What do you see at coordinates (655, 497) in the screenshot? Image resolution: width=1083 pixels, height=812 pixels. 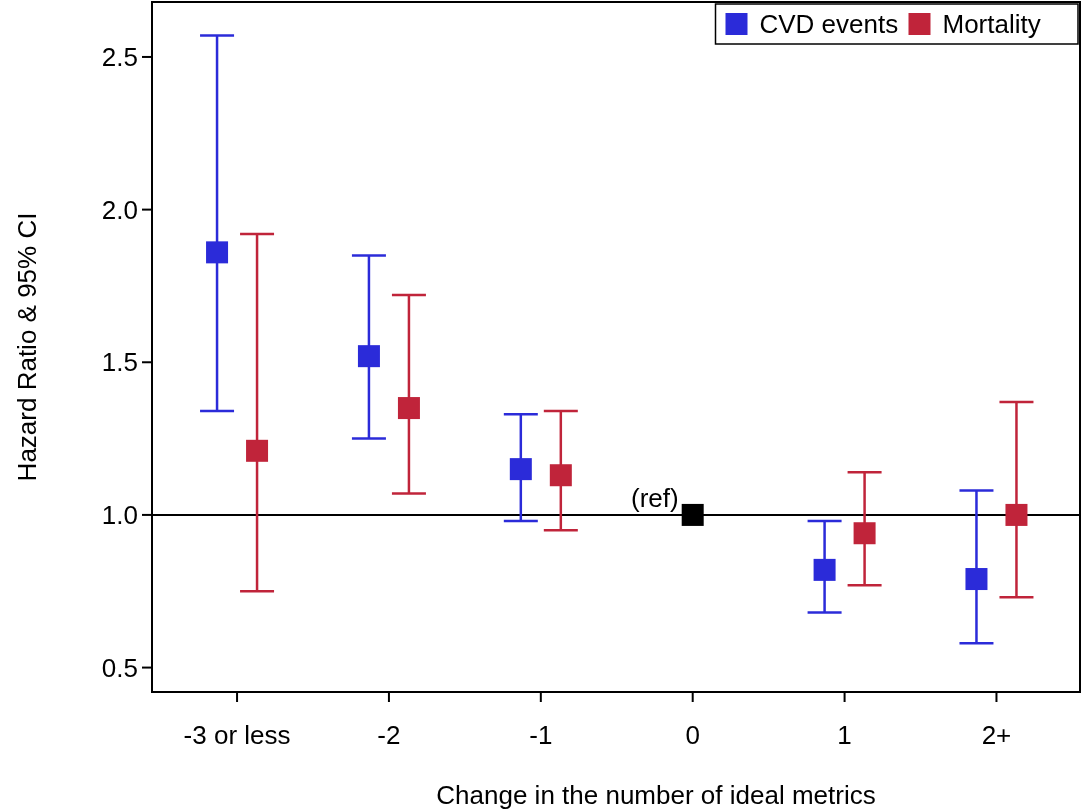 I see `annotation: (ref)` at bounding box center [655, 497].